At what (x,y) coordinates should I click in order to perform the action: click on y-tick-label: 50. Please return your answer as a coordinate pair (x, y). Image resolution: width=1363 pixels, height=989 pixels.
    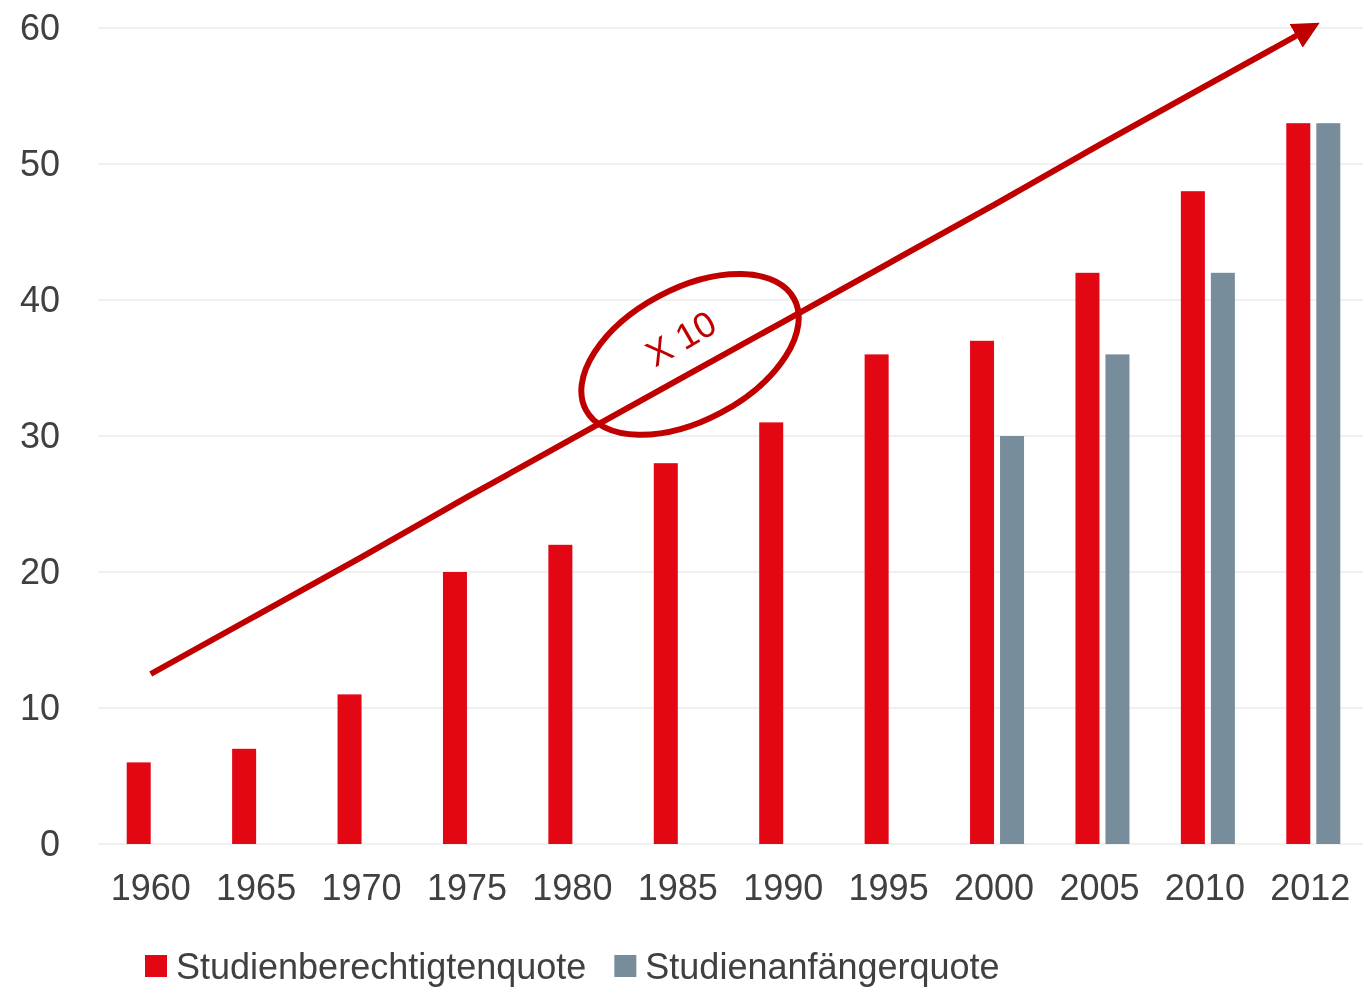
    Looking at the image, I should click on (39, 164).